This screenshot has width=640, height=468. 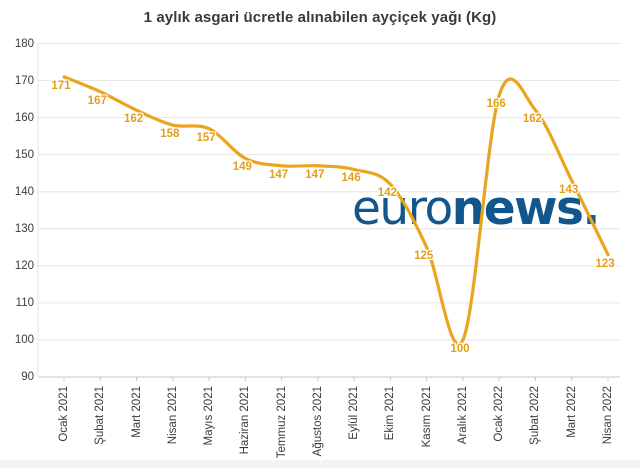 I want to click on x-axis-label: Mart 2021, so click(x=136, y=412).